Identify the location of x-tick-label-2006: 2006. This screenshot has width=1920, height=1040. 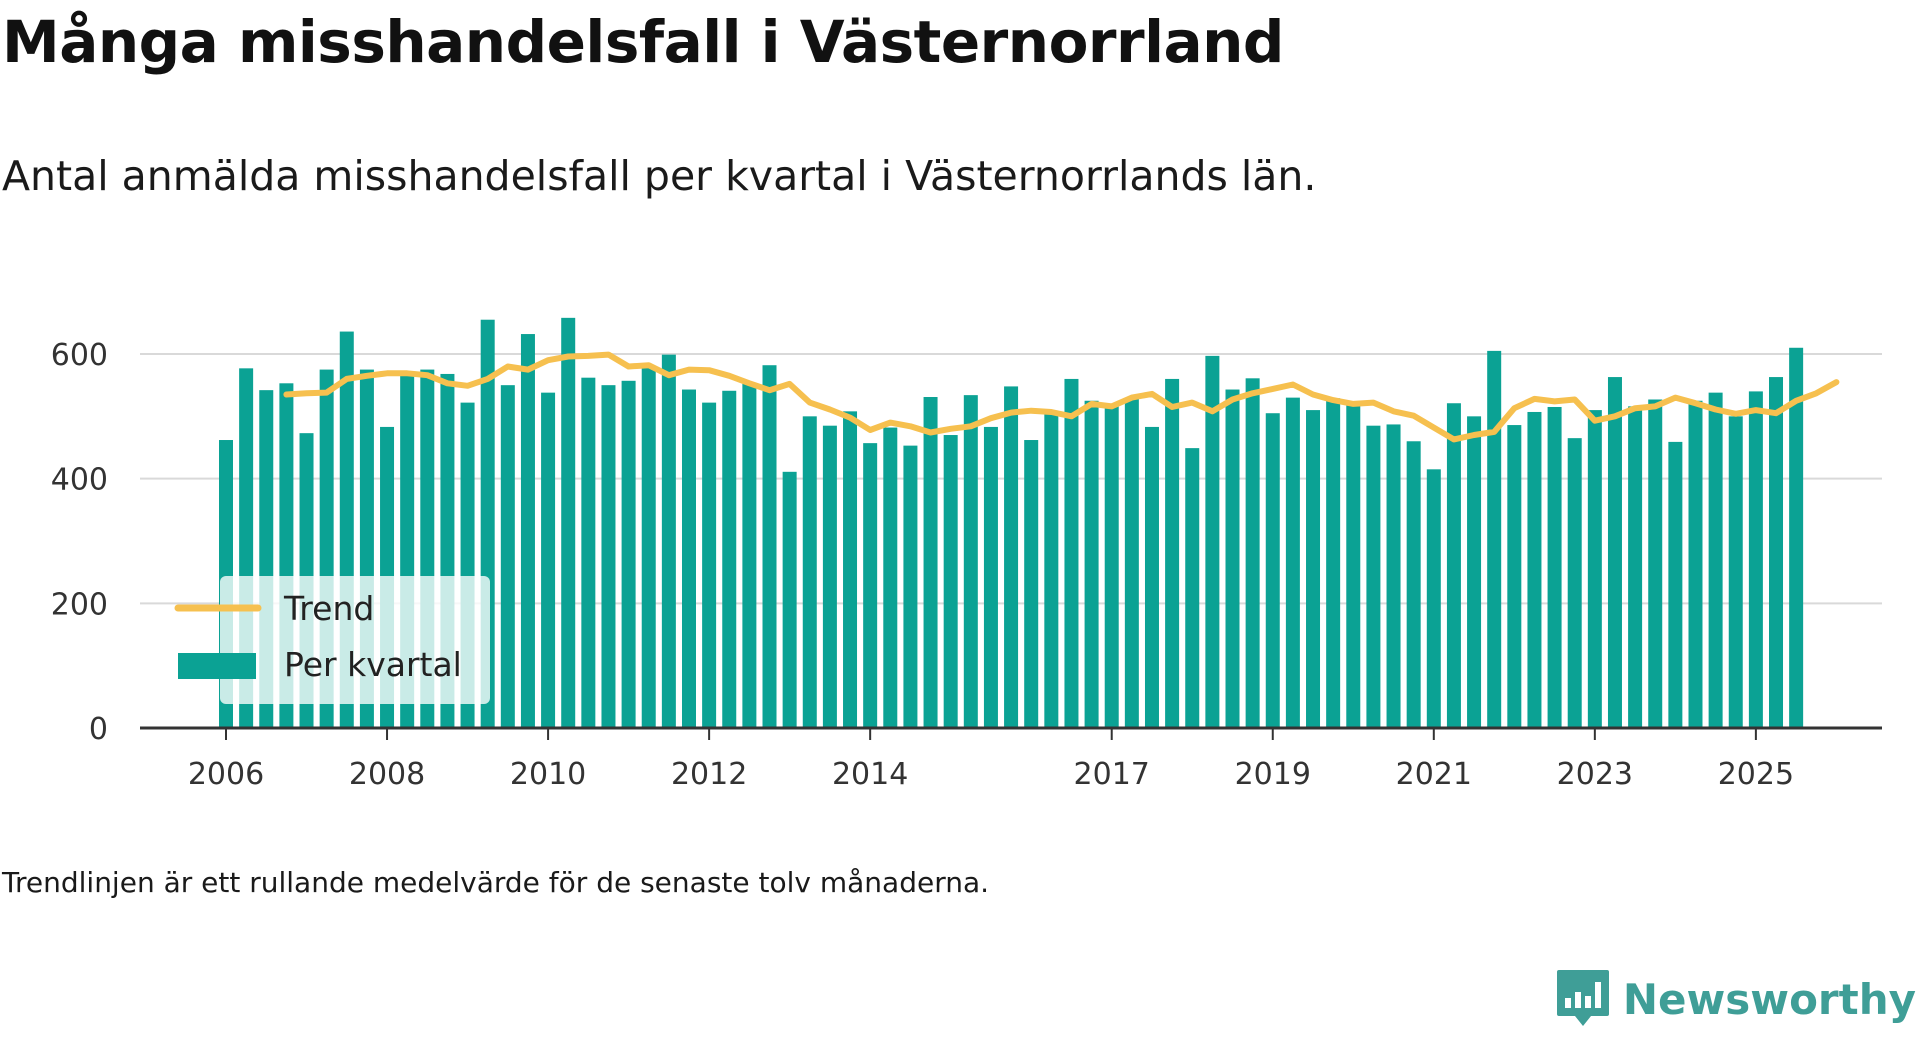
(226, 774).